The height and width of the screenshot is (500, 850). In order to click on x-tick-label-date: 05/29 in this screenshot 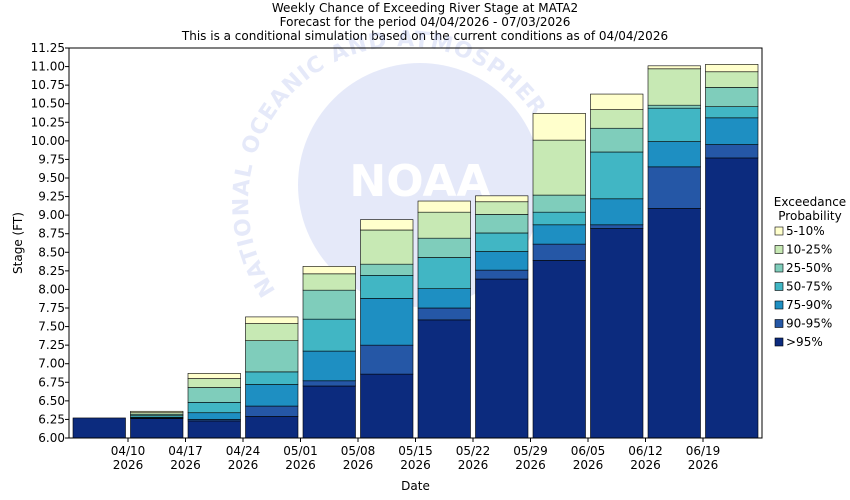, I will do `click(530, 451)`.